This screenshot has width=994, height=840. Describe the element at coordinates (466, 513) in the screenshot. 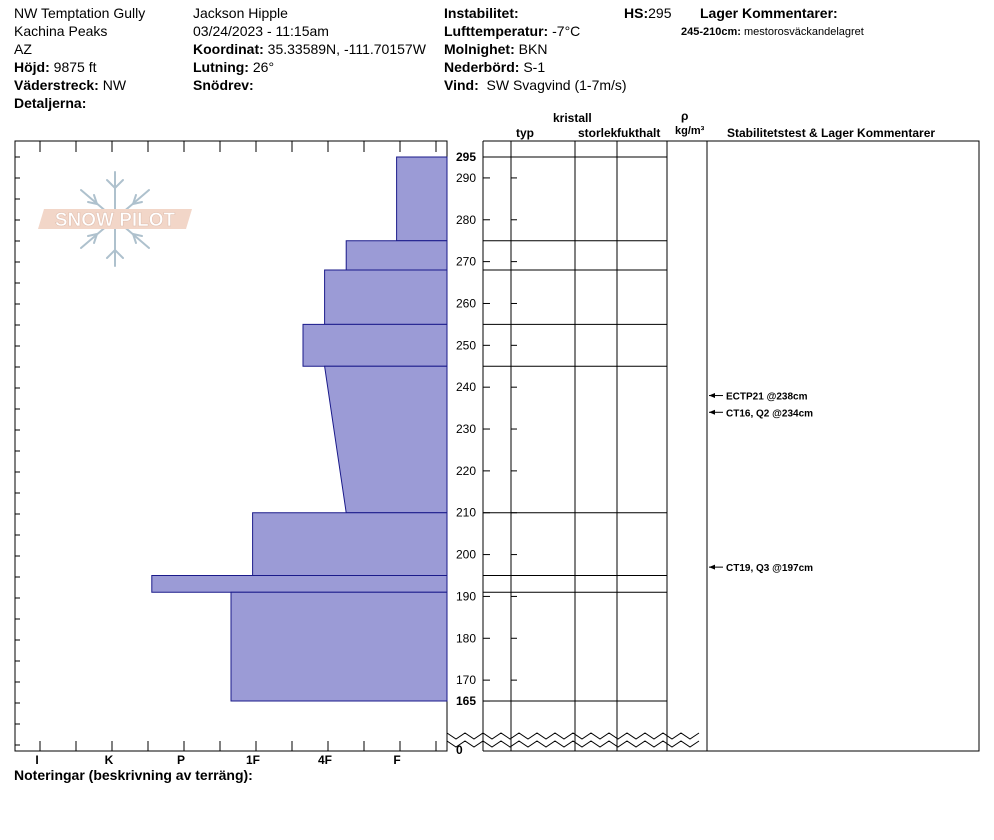

I see `height-tick-label: 210` at that location.